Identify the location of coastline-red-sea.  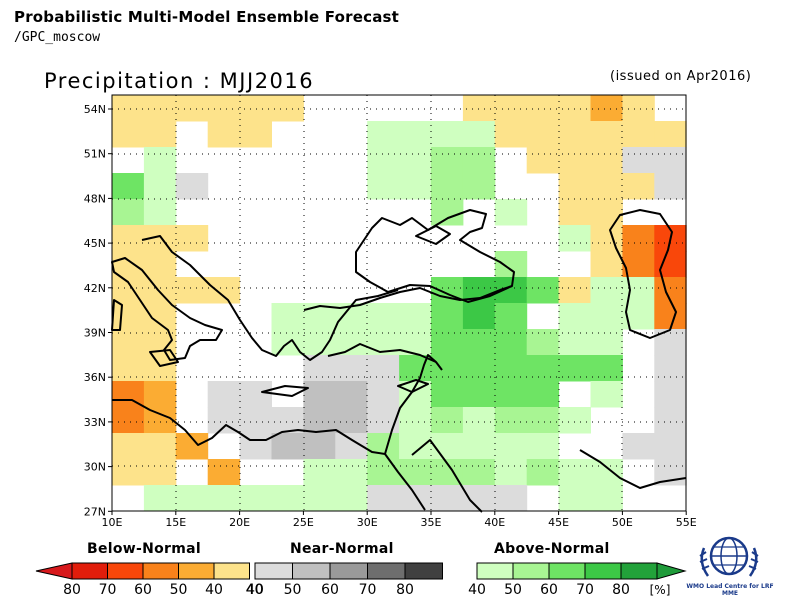
(433, 476).